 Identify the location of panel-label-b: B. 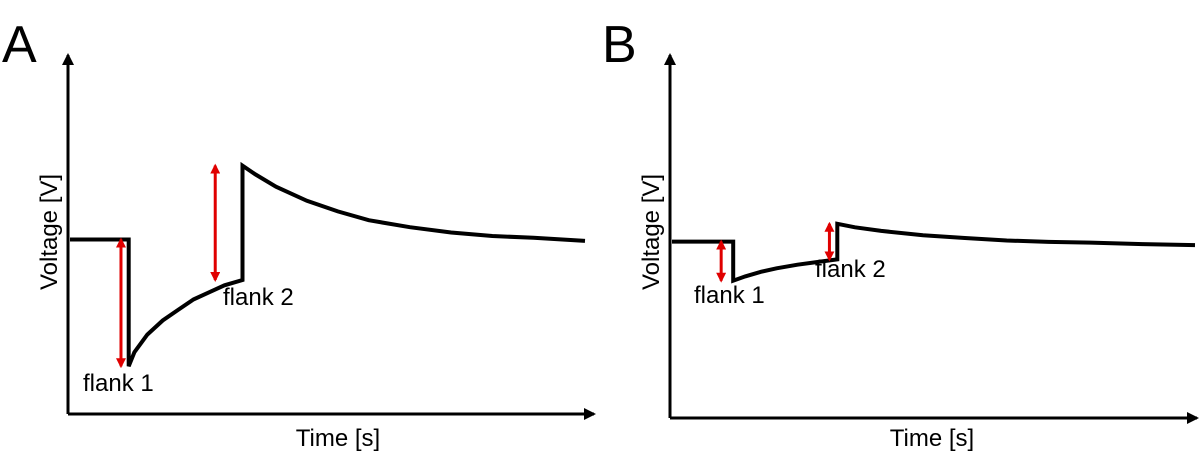
(619, 45).